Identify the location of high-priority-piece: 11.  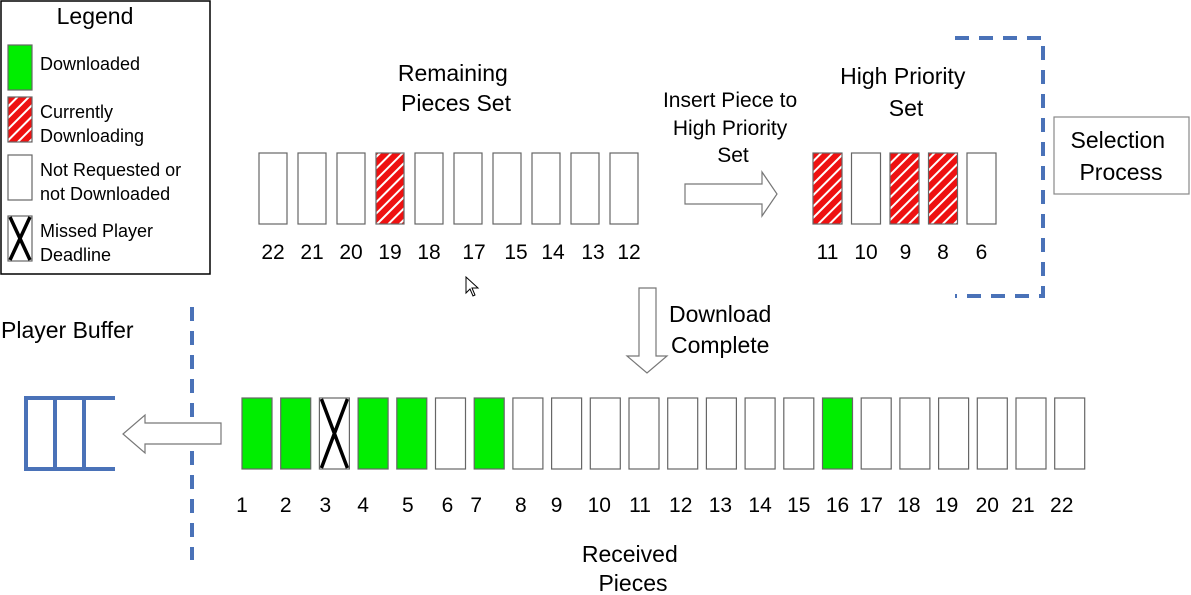
(827, 208).